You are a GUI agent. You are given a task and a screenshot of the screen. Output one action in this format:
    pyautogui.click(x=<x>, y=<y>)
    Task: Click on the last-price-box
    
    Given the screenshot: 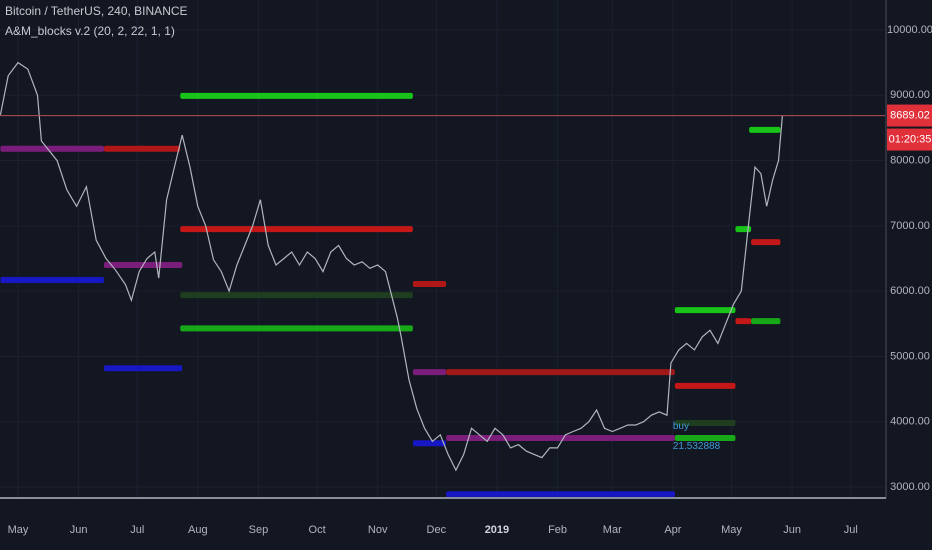 What is the action you would take?
    pyautogui.click(x=909, y=115)
    